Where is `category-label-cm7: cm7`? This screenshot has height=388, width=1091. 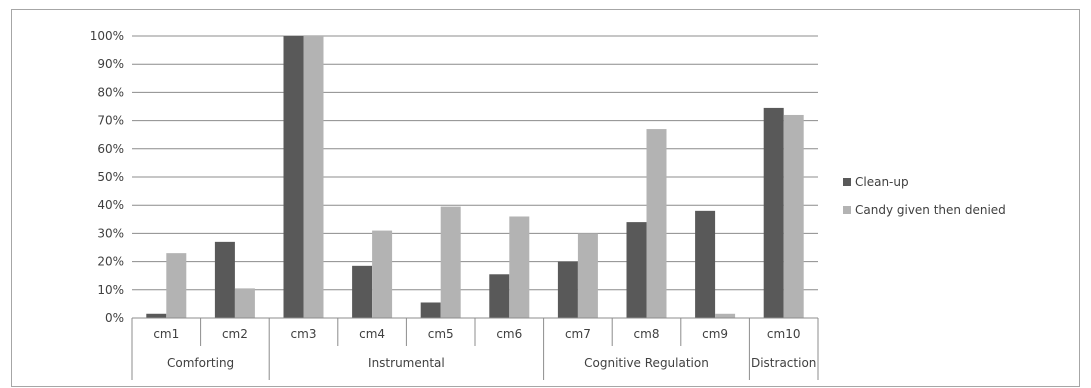
category-label-cm7: cm7 is located at coordinates (578, 334).